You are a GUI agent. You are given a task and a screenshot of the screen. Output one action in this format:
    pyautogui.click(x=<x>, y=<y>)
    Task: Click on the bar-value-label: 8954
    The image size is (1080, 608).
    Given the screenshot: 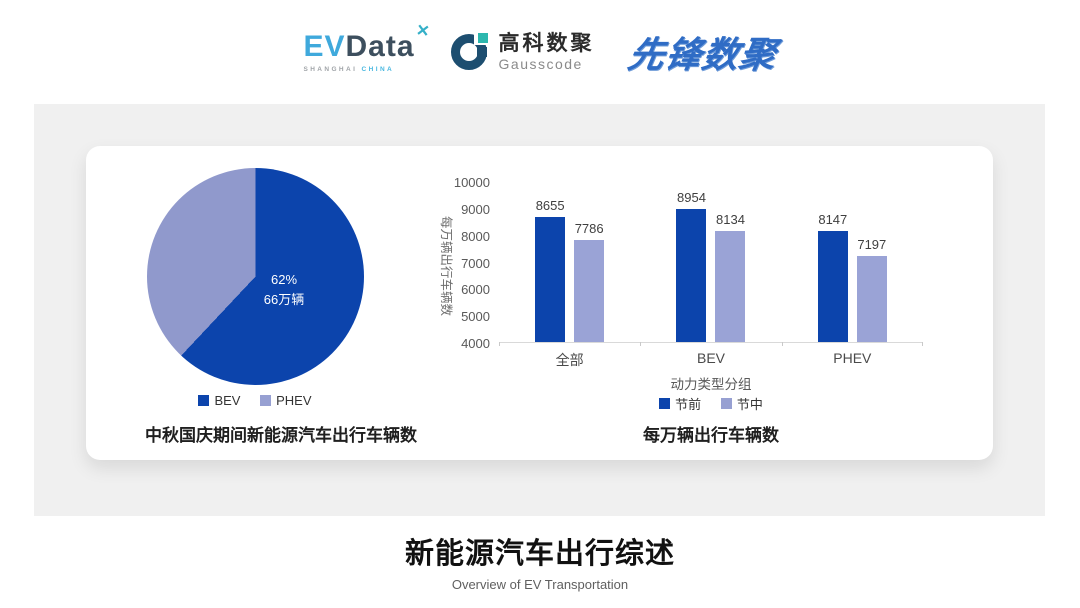 What is the action you would take?
    pyautogui.click(x=691, y=198)
    